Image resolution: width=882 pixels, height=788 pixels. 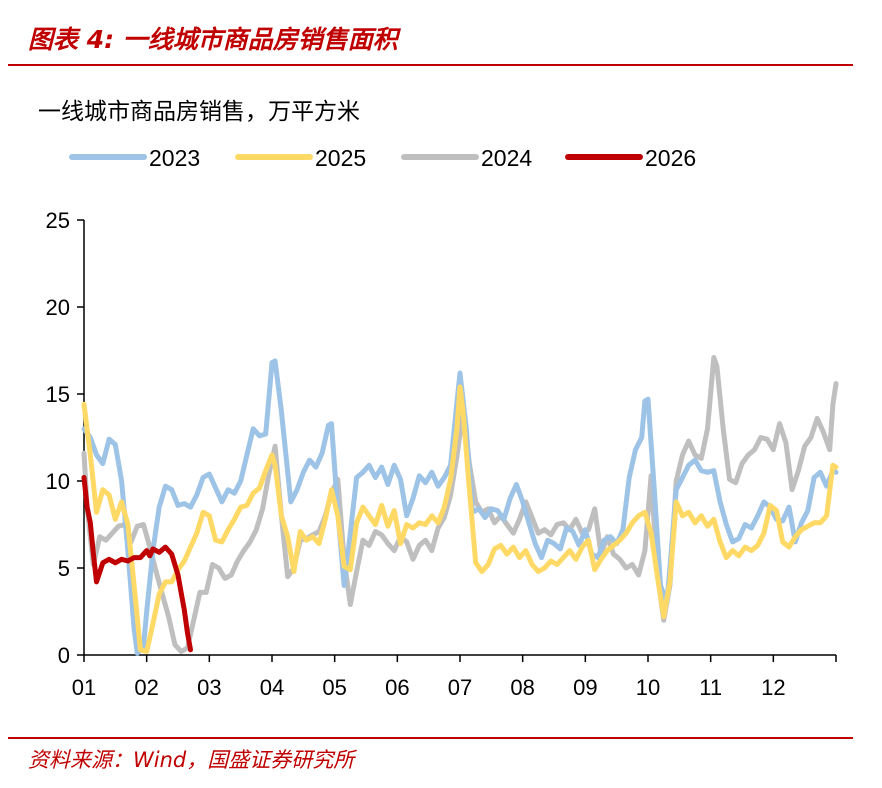 What do you see at coordinates (334, 687) in the screenshot?
I see `x-tick-label: 05` at bounding box center [334, 687].